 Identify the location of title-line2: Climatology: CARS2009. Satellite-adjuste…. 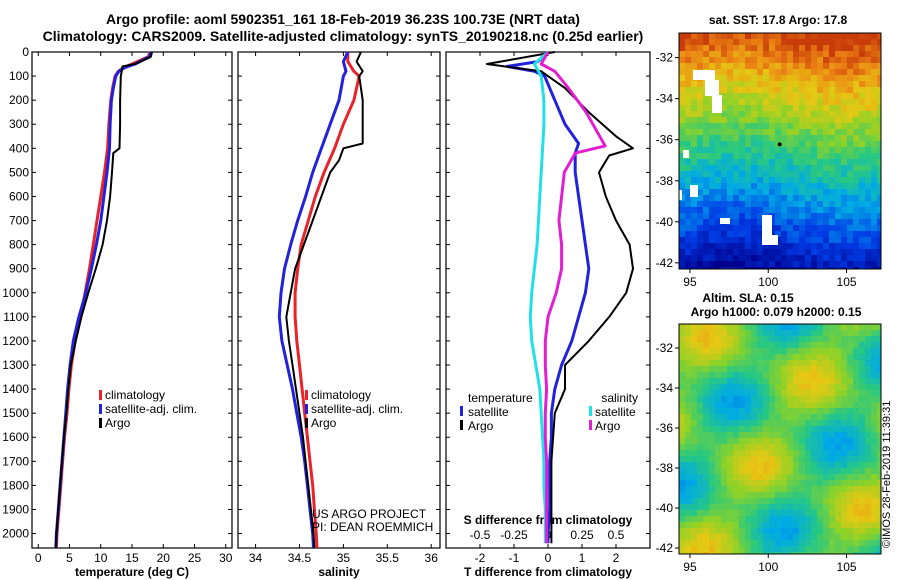
(343, 36).